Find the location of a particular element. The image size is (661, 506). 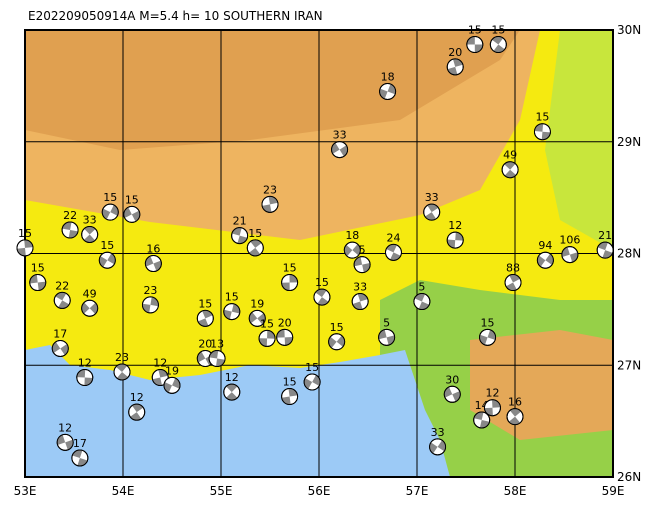

lon-label: 57E is located at coordinates (417, 491).